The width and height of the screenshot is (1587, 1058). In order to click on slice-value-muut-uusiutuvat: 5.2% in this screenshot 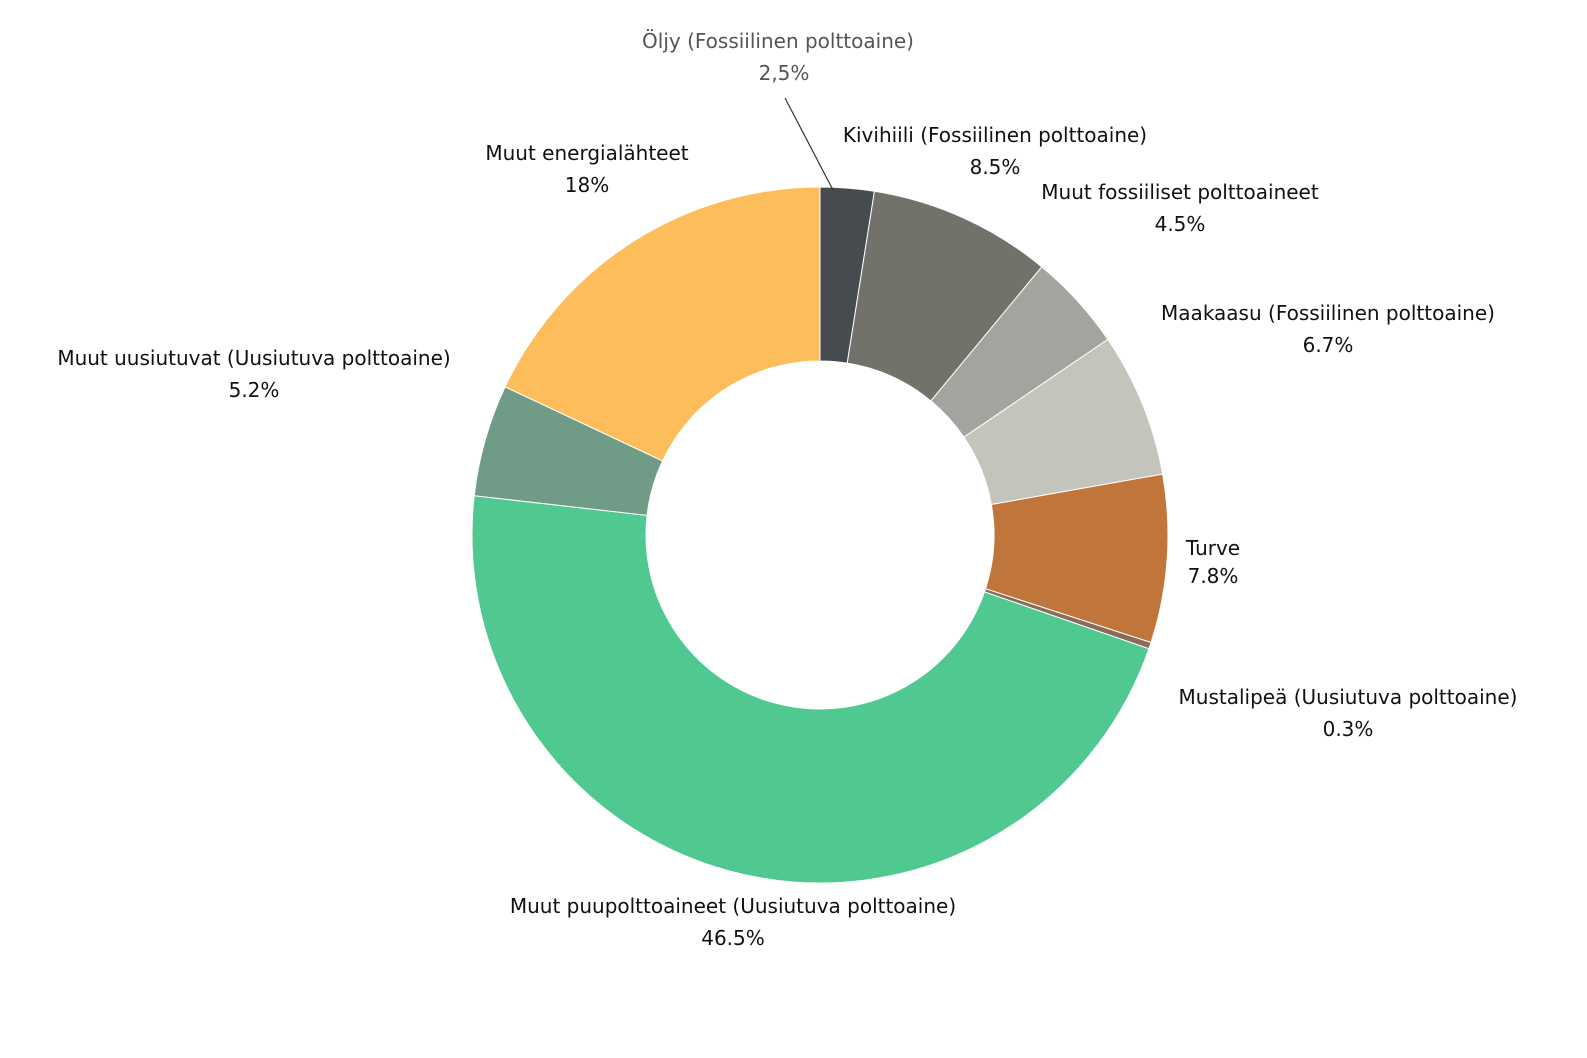, I will do `click(254, 390)`.